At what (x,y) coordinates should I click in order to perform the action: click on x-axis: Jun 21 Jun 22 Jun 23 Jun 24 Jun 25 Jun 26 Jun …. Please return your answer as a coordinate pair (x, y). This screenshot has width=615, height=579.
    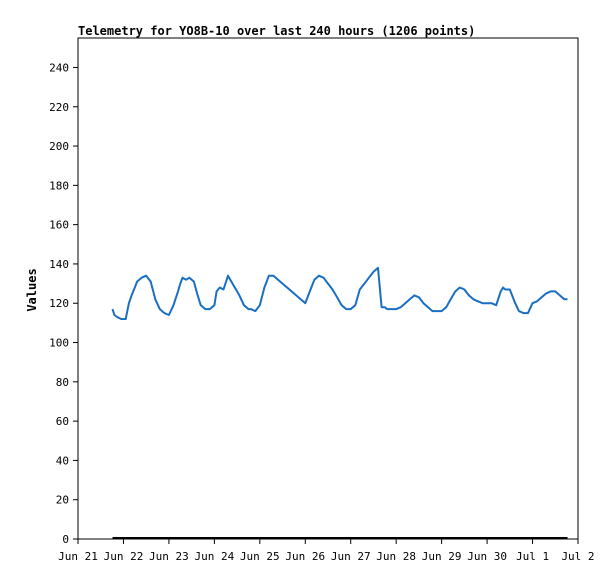
    Looking at the image, I should click on (326, 551).